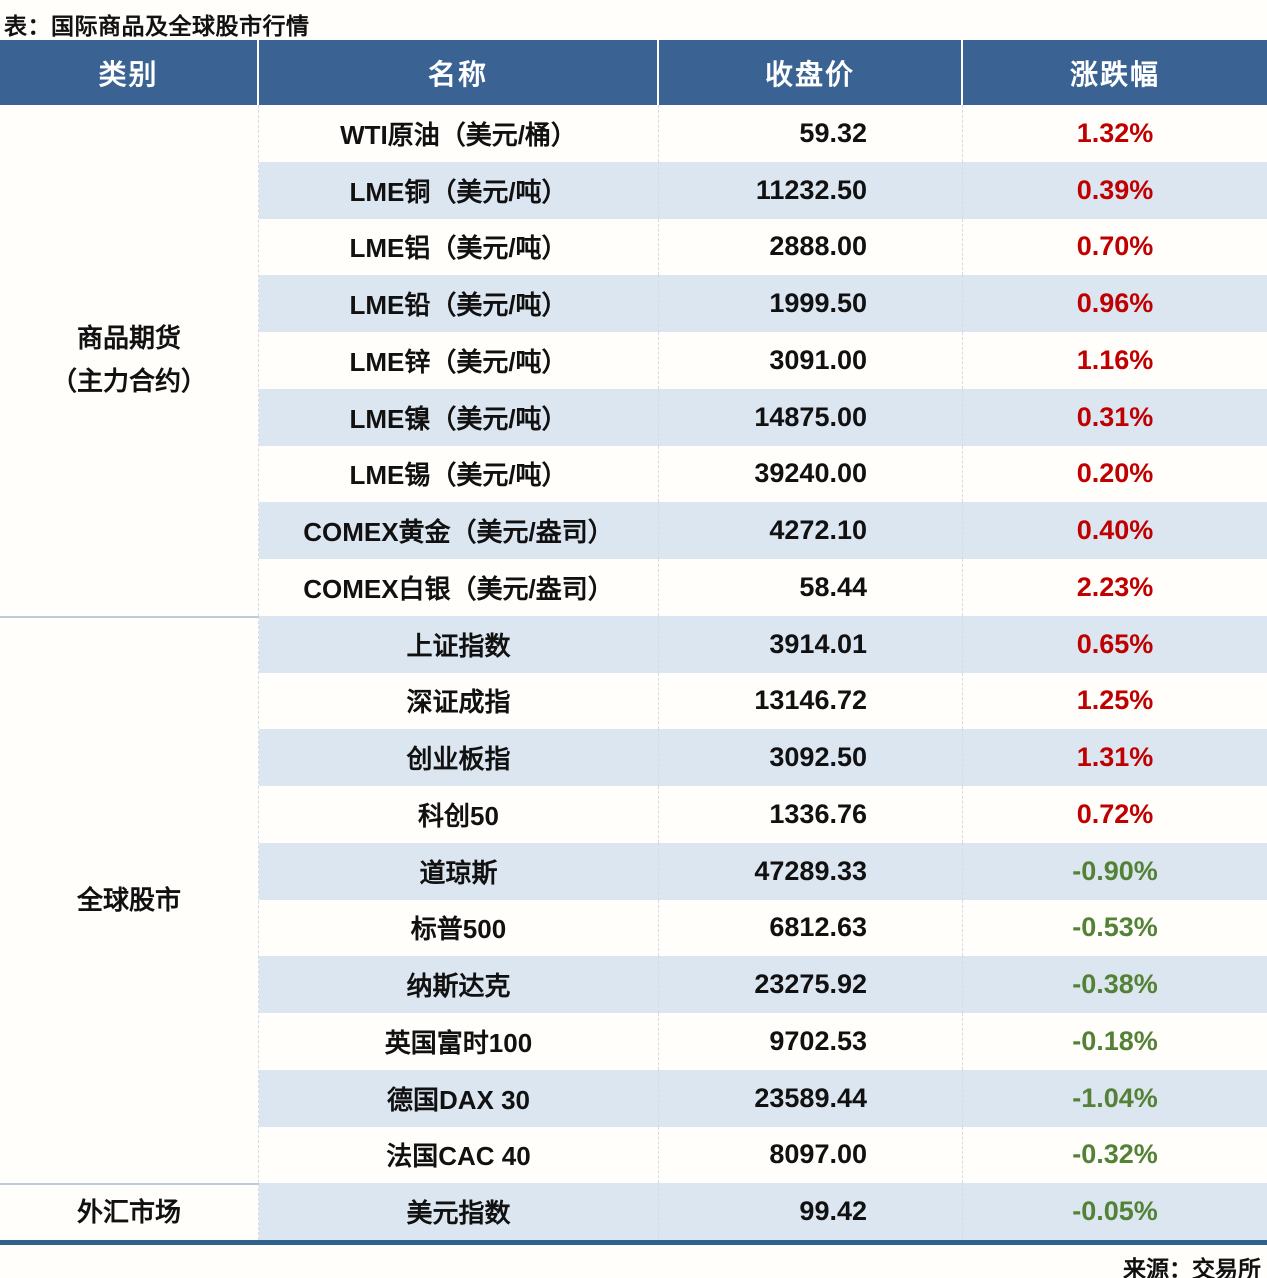  Describe the element at coordinates (459, 72) in the screenshot. I see `header-name: 名称` at that location.